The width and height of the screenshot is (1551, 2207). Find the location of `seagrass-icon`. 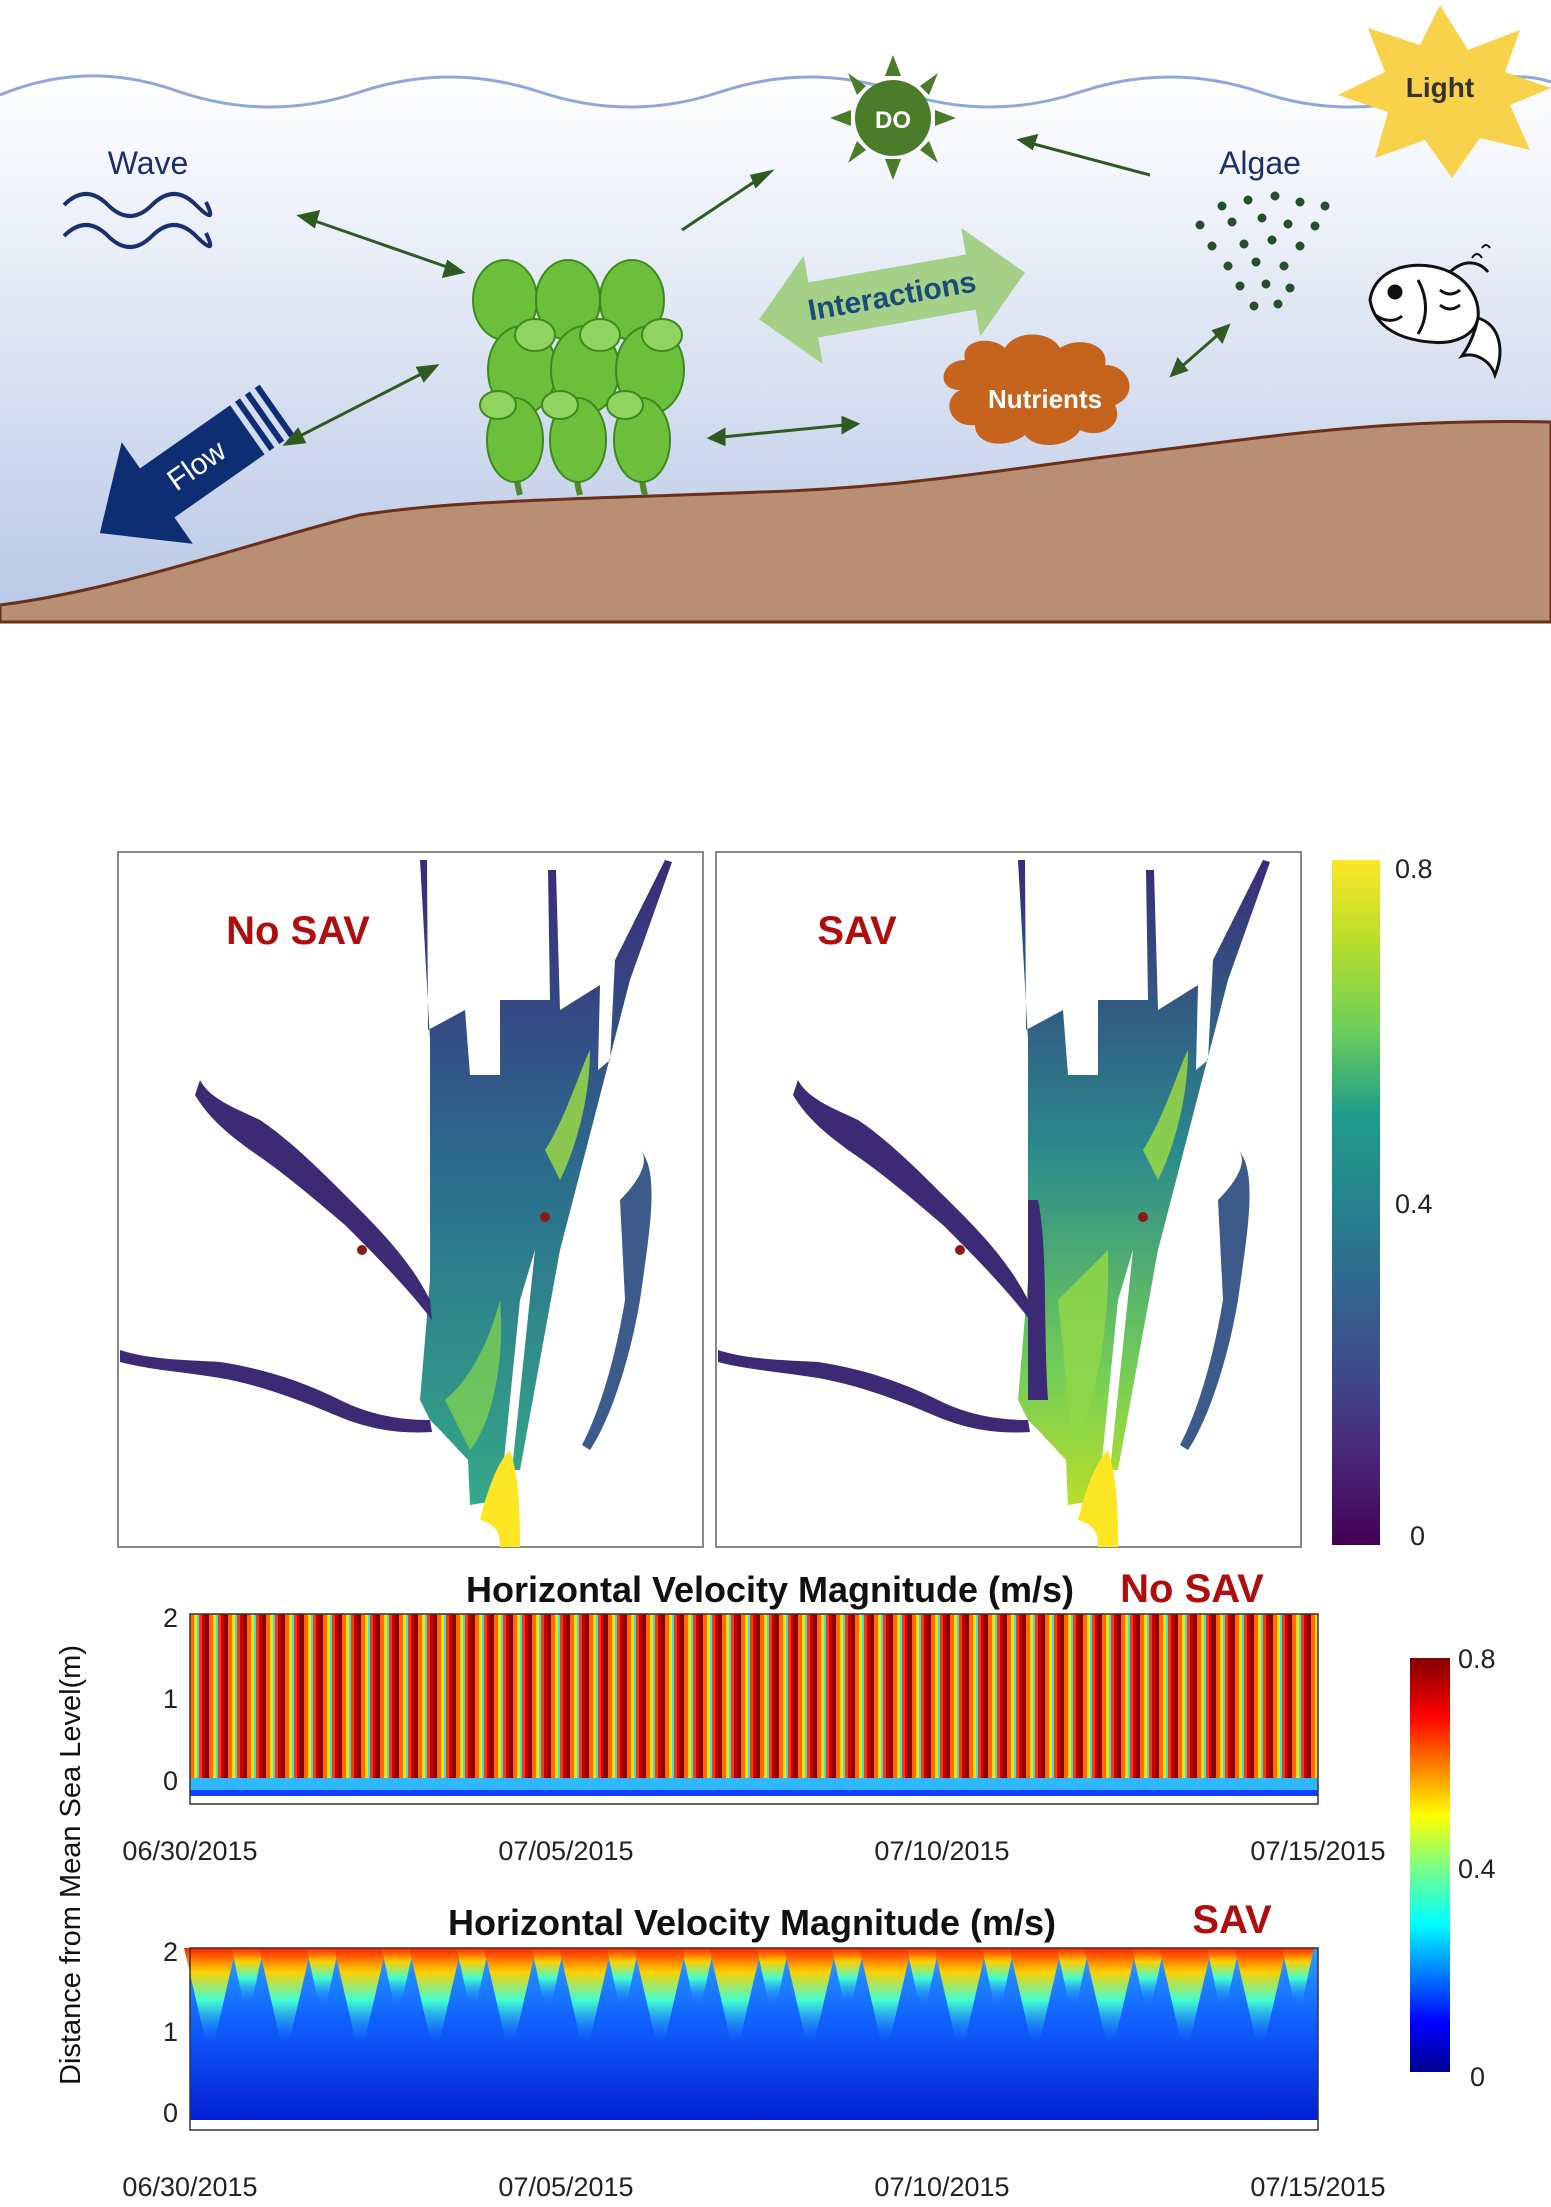

seagrass-icon is located at coordinates (578, 377).